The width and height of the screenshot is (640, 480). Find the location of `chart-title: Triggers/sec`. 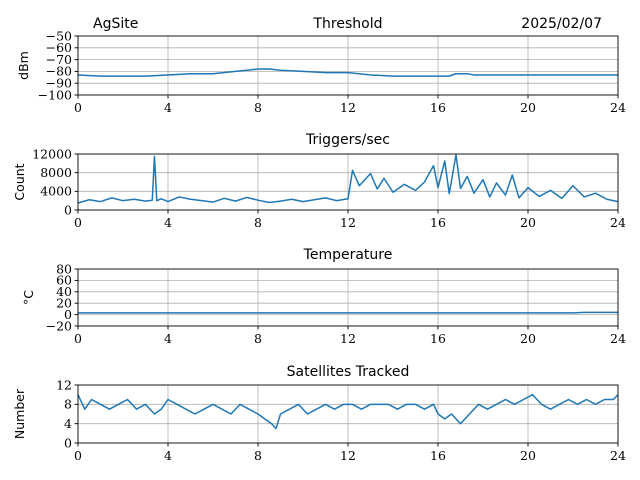

chart-title: Triggers/sec is located at coordinates (347, 140).